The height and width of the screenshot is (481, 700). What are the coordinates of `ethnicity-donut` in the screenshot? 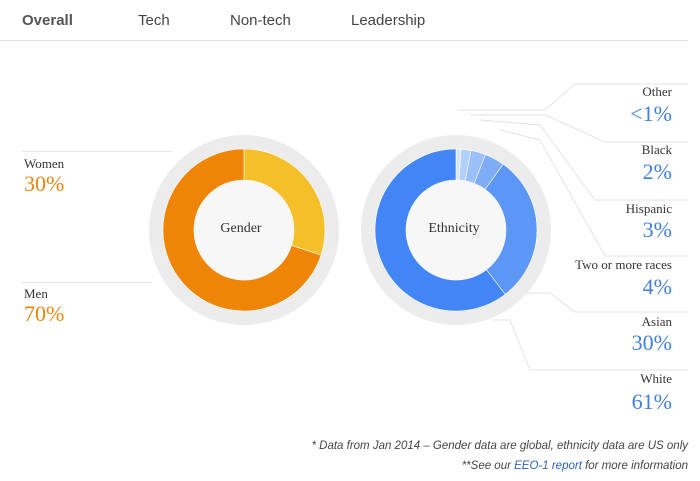 It's located at (456, 230).